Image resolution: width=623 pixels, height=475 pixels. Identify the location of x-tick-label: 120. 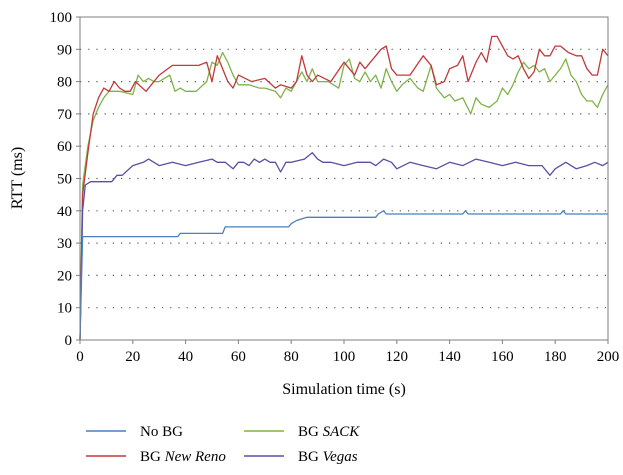
(397, 357).